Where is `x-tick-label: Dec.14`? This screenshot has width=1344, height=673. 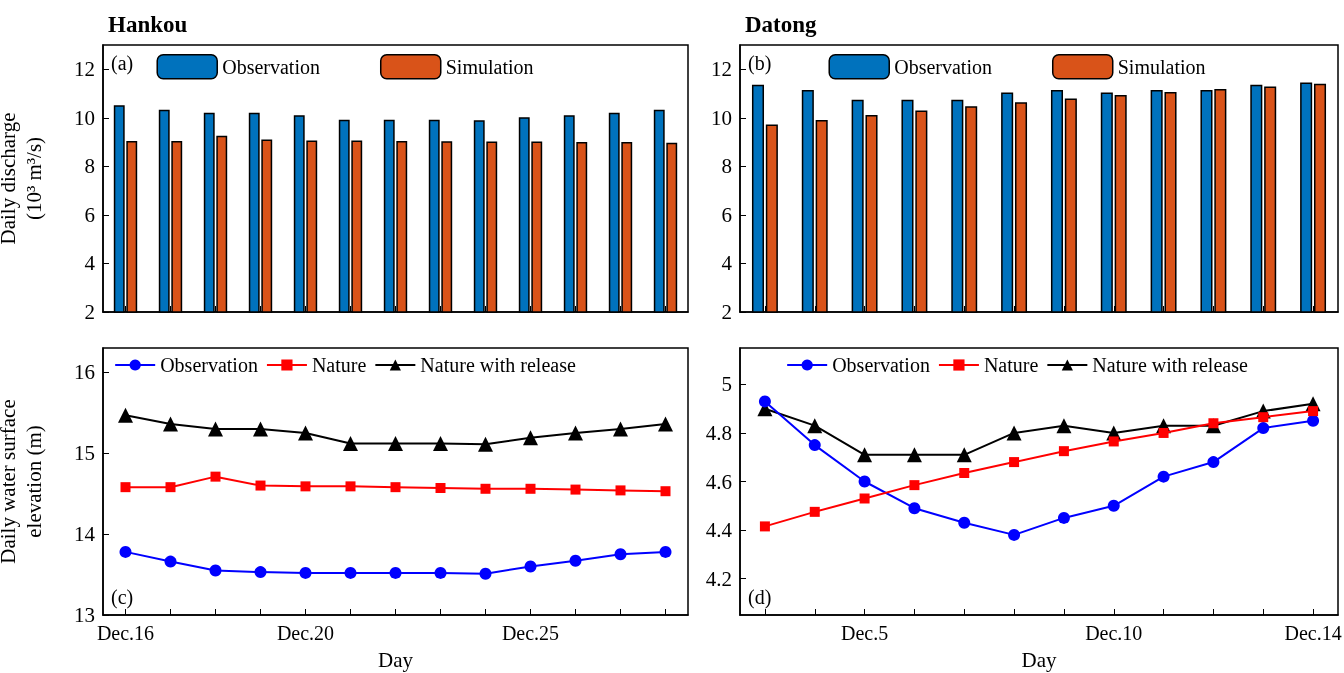 x-tick-label: Dec.14 is located at coordinates (1313, 633).